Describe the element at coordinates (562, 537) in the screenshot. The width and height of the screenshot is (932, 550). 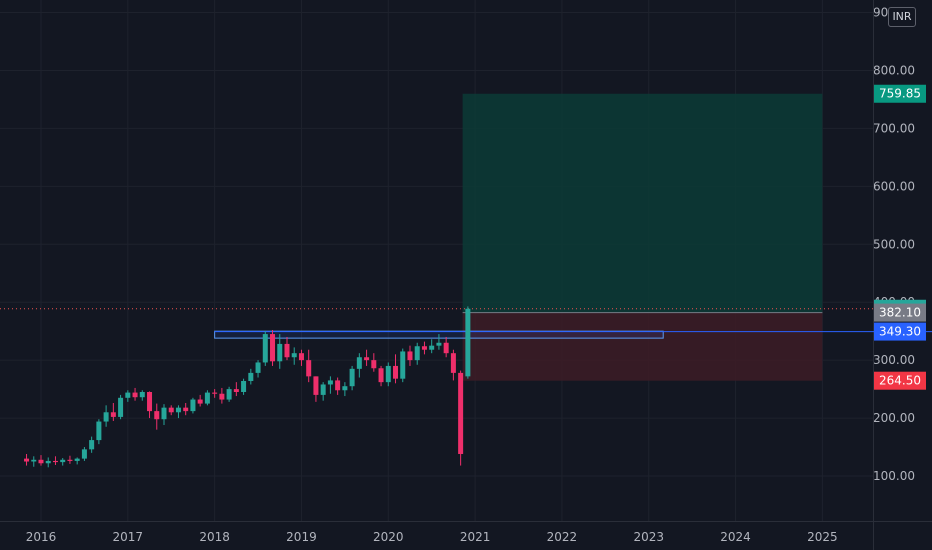
I see `time-tick-label: 2022` at that location.